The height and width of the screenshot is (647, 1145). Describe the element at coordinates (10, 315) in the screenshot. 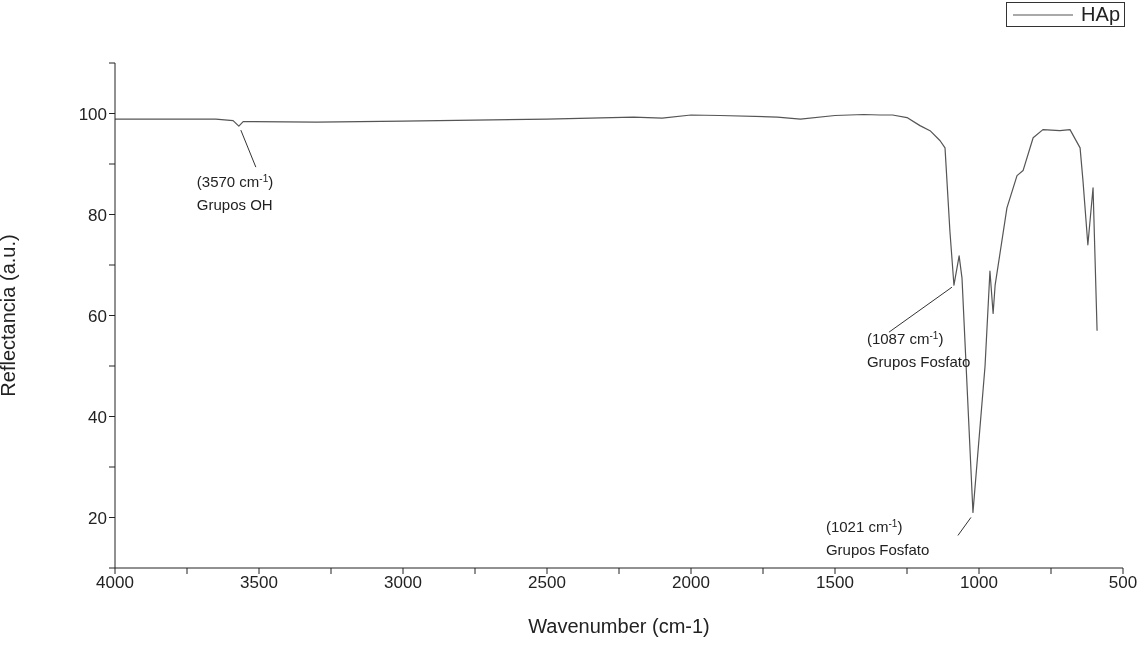

I see `y-axis-title: Reflectancia (a.u.)` at that location.